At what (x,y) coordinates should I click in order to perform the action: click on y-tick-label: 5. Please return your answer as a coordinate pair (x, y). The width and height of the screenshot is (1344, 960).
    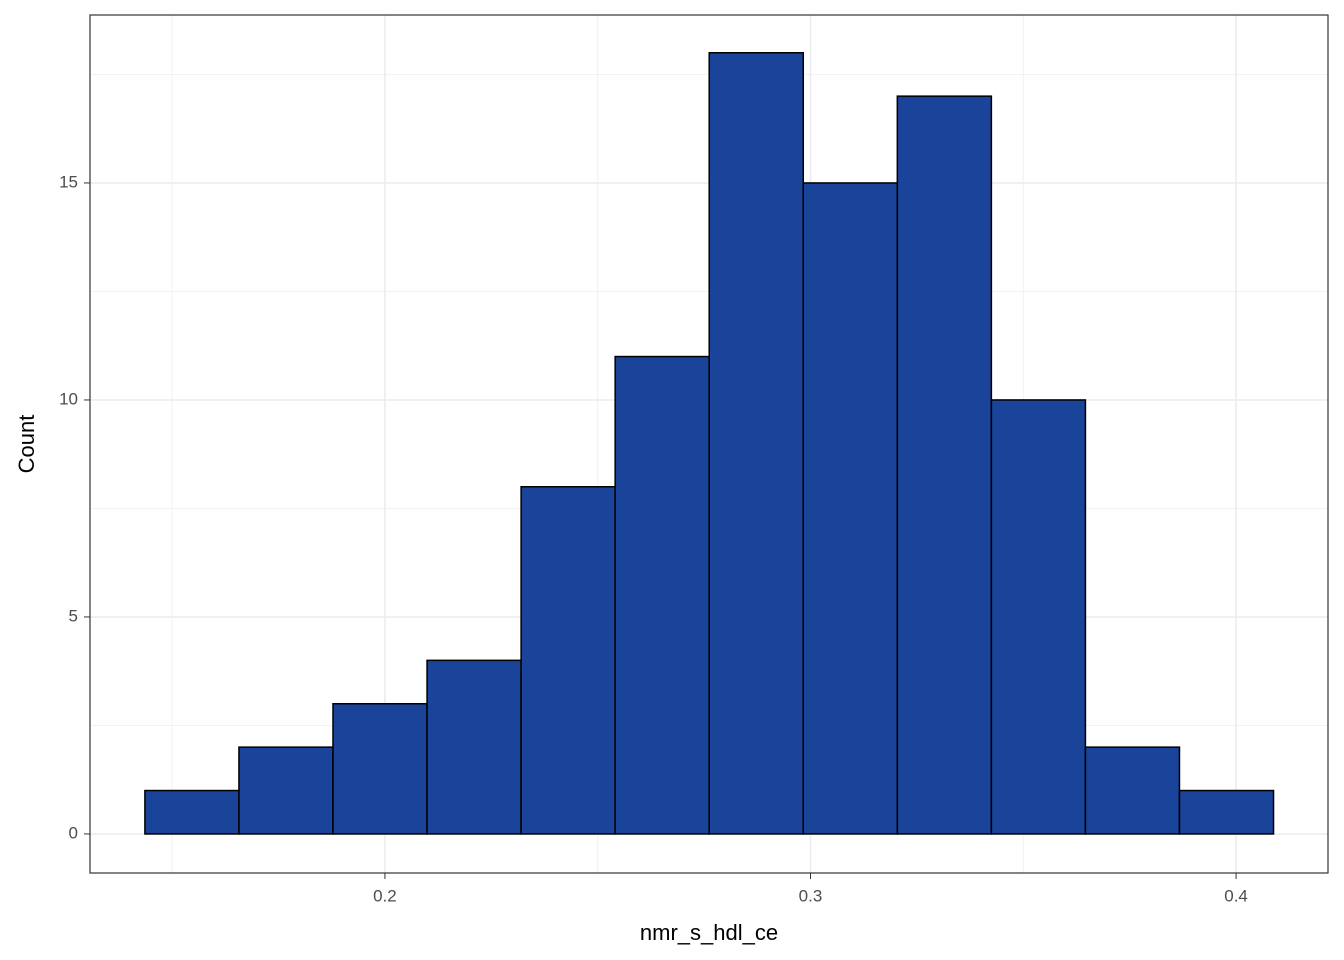
    Looking at the image, I should click on (73, 615).